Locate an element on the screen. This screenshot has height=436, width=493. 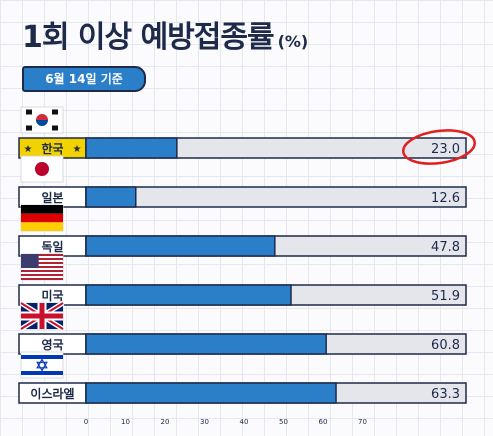
page-title: 1회 이상 예방접종률 (%) is located at coordinates (165, 34).